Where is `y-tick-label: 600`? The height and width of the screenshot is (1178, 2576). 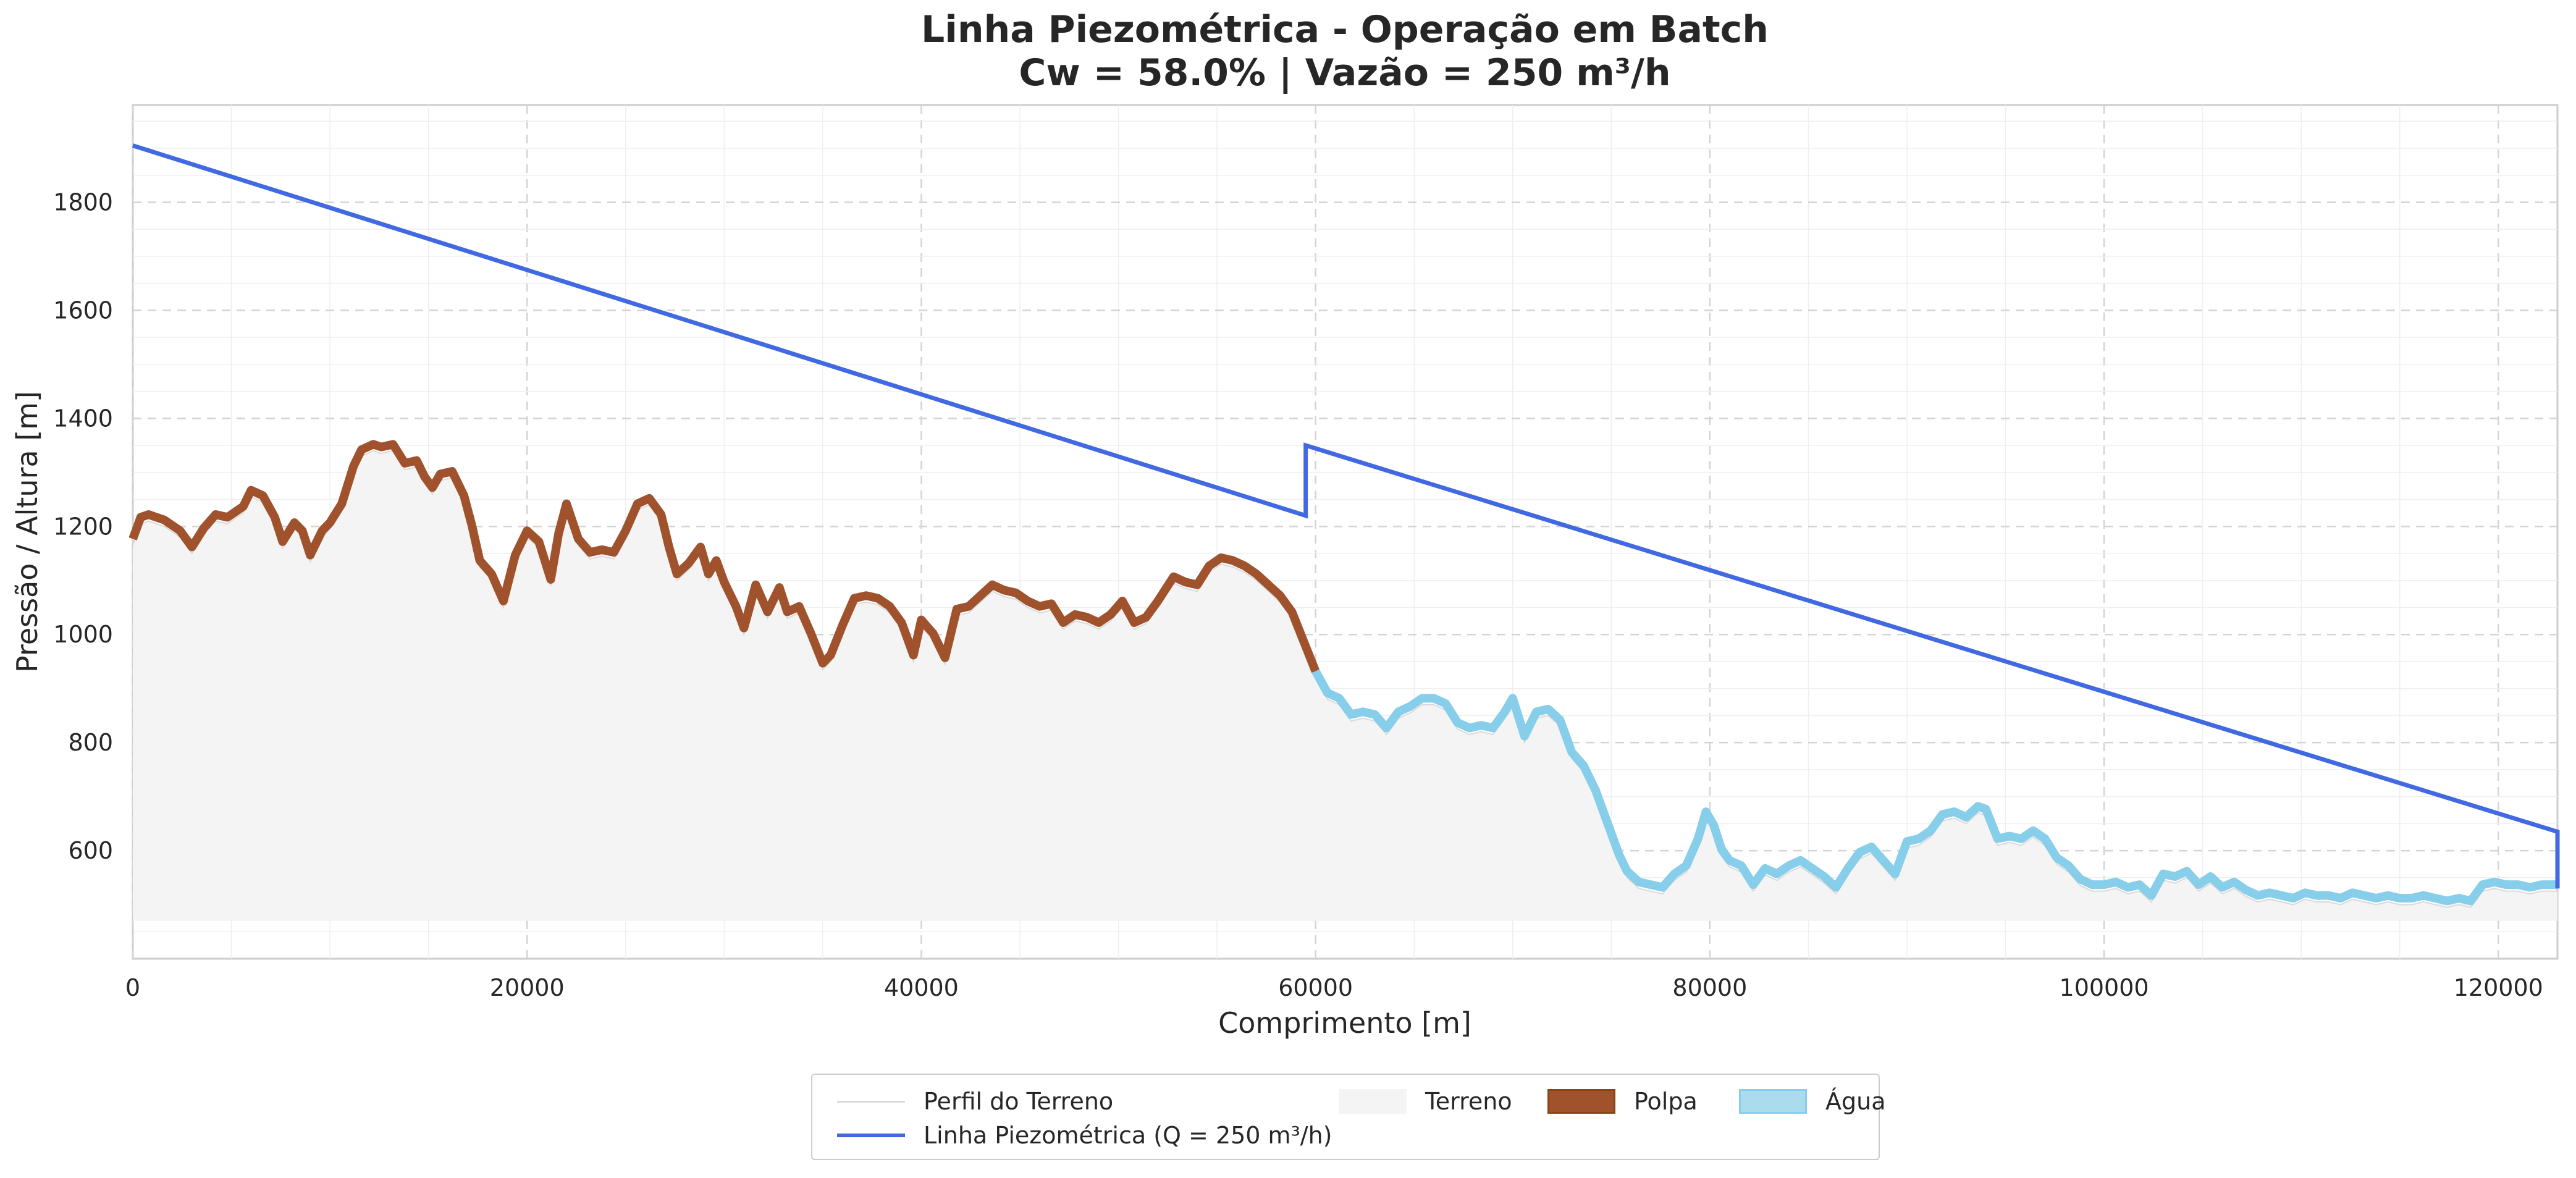 y-tick-label: 600 is located at coordinates (90, 850).